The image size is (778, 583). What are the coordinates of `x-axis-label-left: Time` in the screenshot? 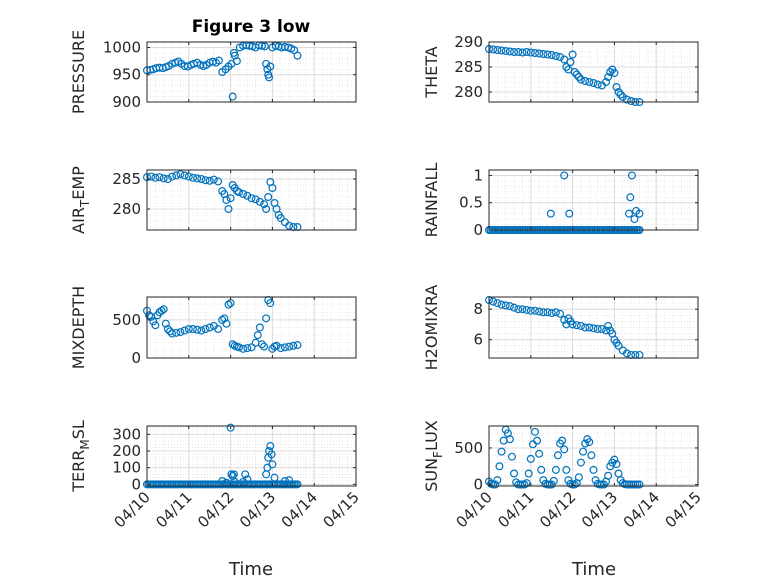 It's located at (250, 569).